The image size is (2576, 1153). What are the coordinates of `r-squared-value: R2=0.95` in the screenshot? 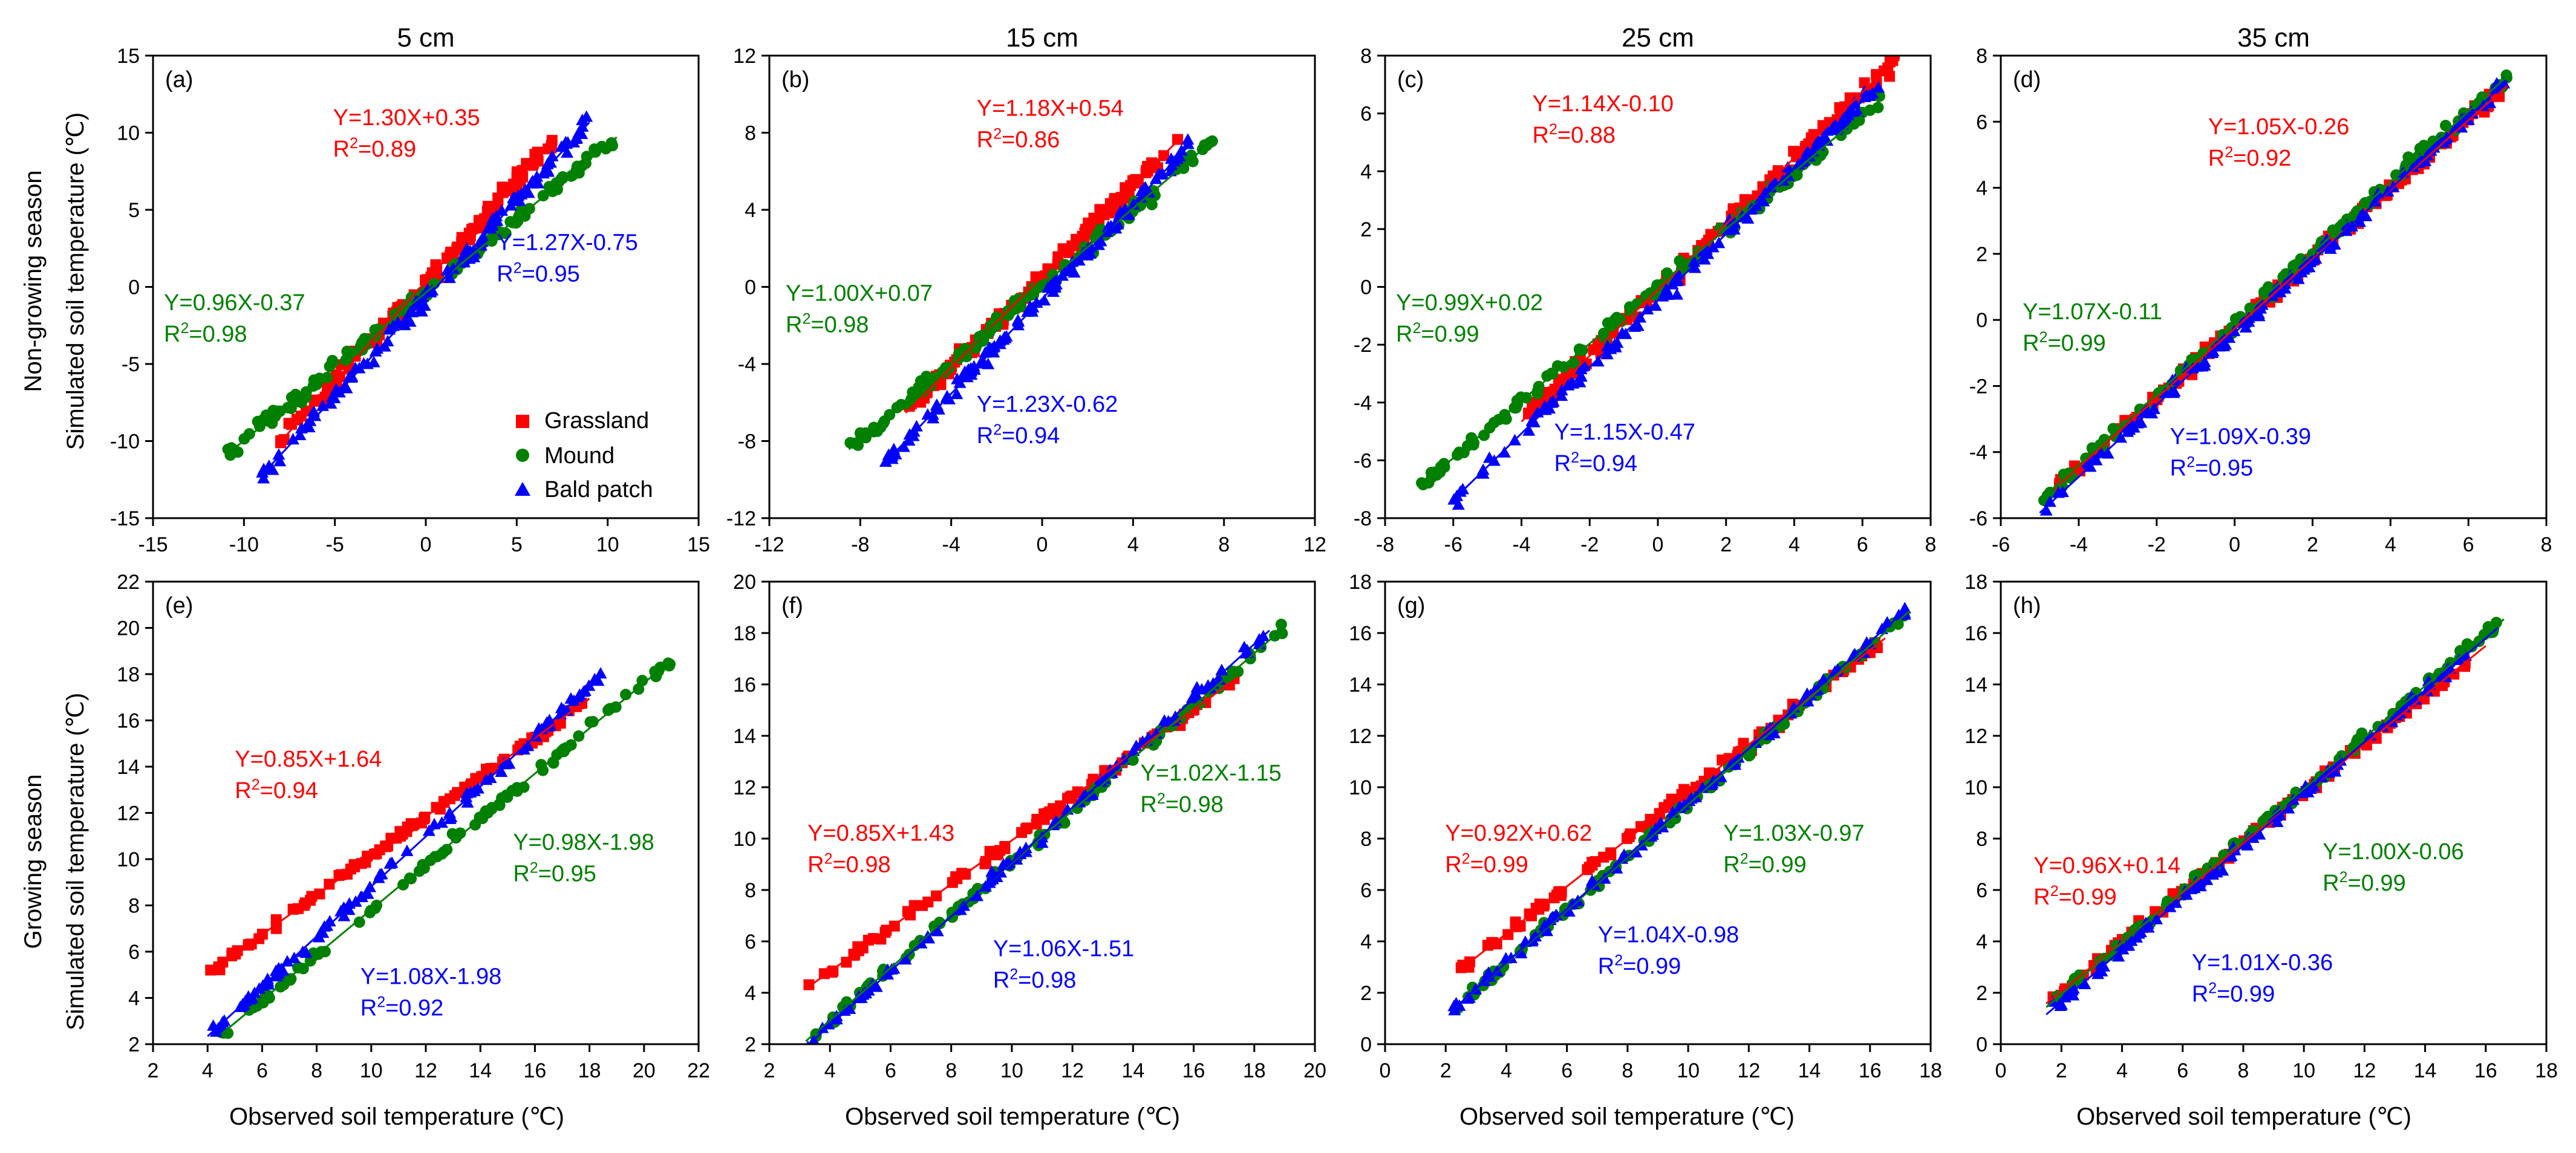 It's located at (554, 874).